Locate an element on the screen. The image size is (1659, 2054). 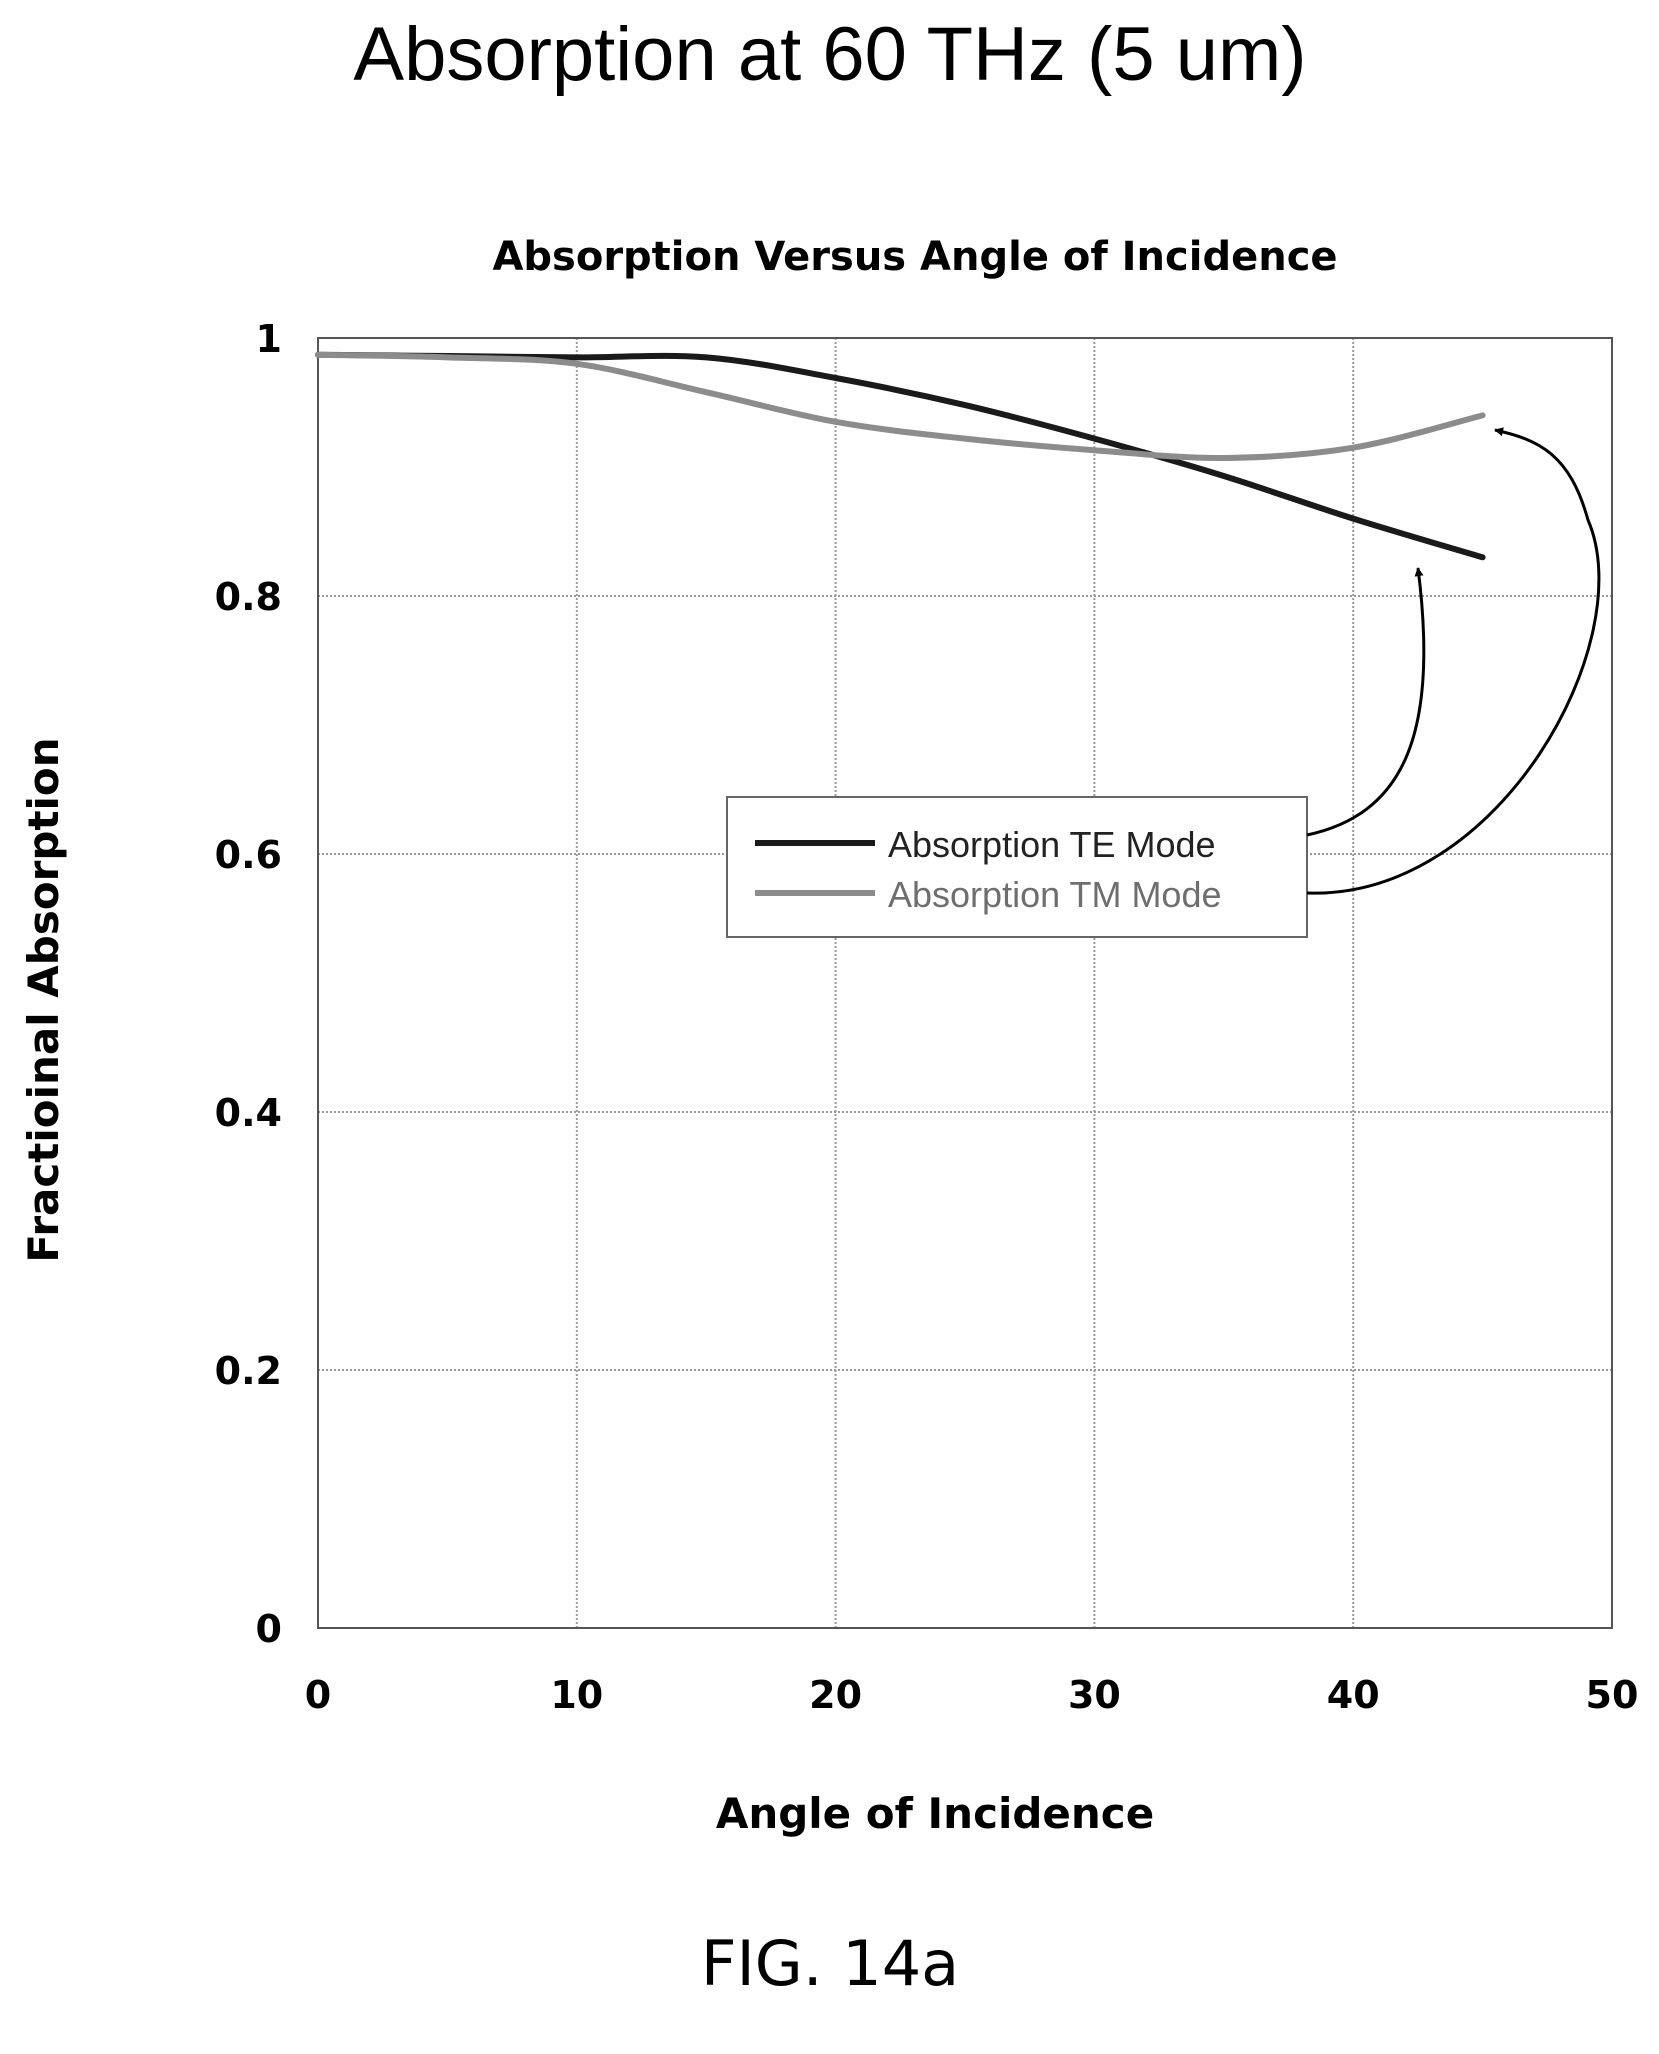
figure-label: FIG. 14a is located at coordinates (830, 1963).